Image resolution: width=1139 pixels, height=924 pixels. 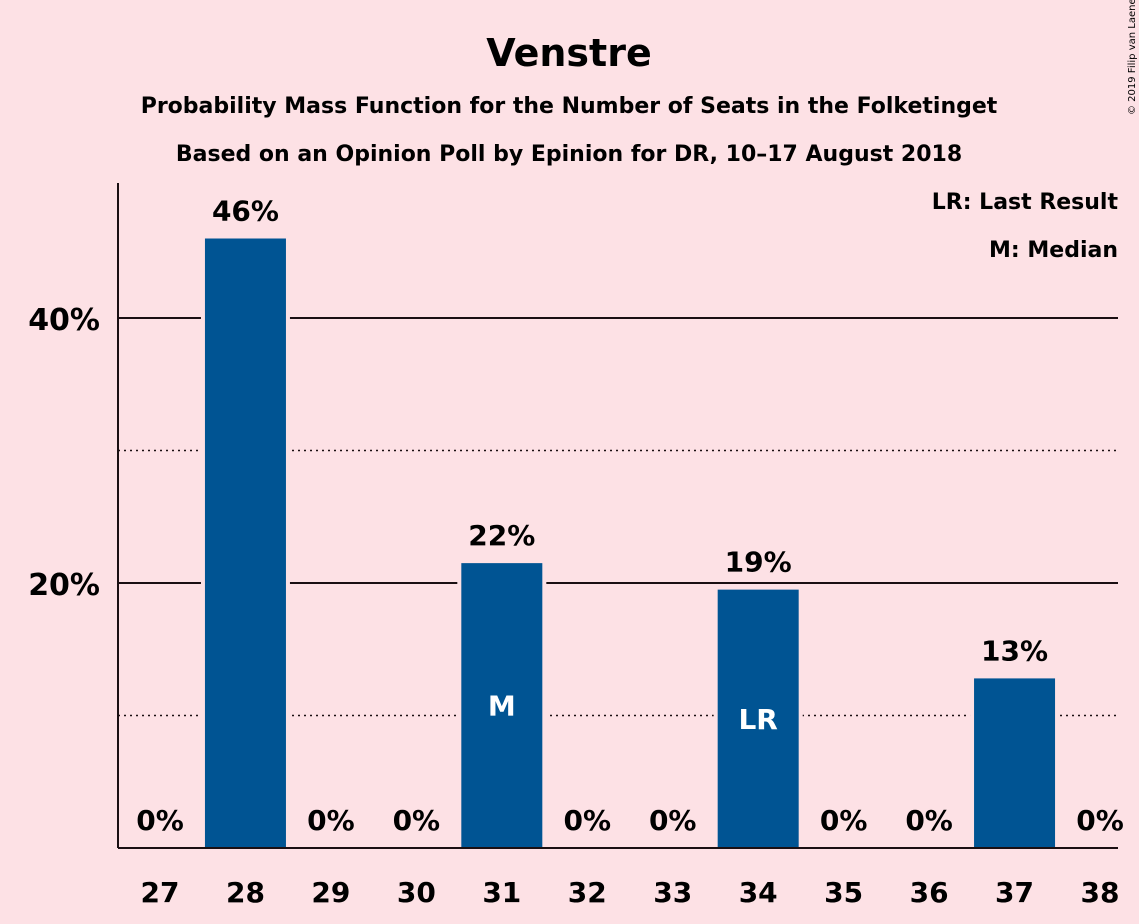 What do you see at coordinates (929, 820) in the screenshot?
I see `data-label-36: 0%` at bounding box center [929, 820].